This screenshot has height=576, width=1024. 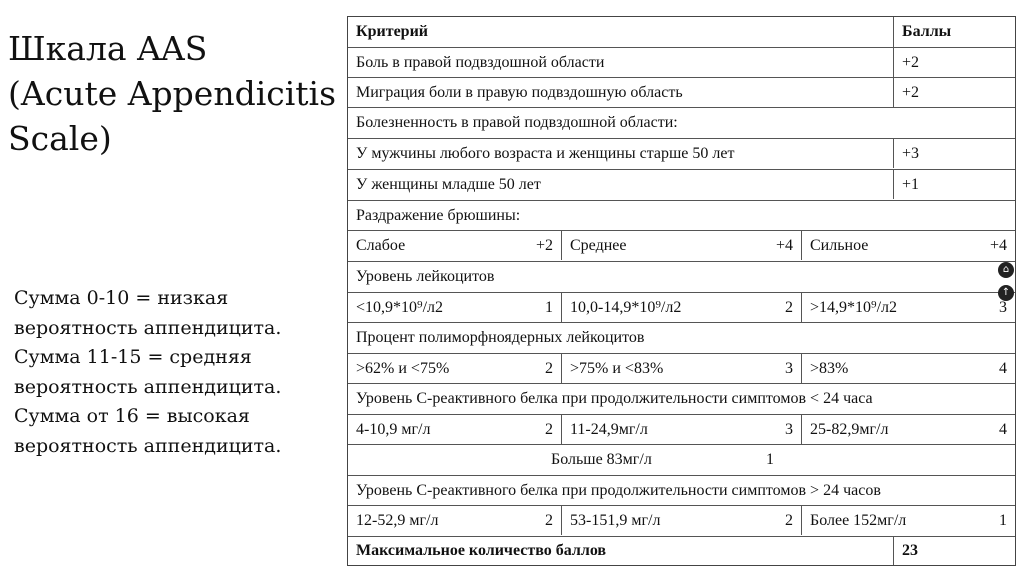 I want to click on up-arrow-icon: ↑, so click(x=1006, y=293).